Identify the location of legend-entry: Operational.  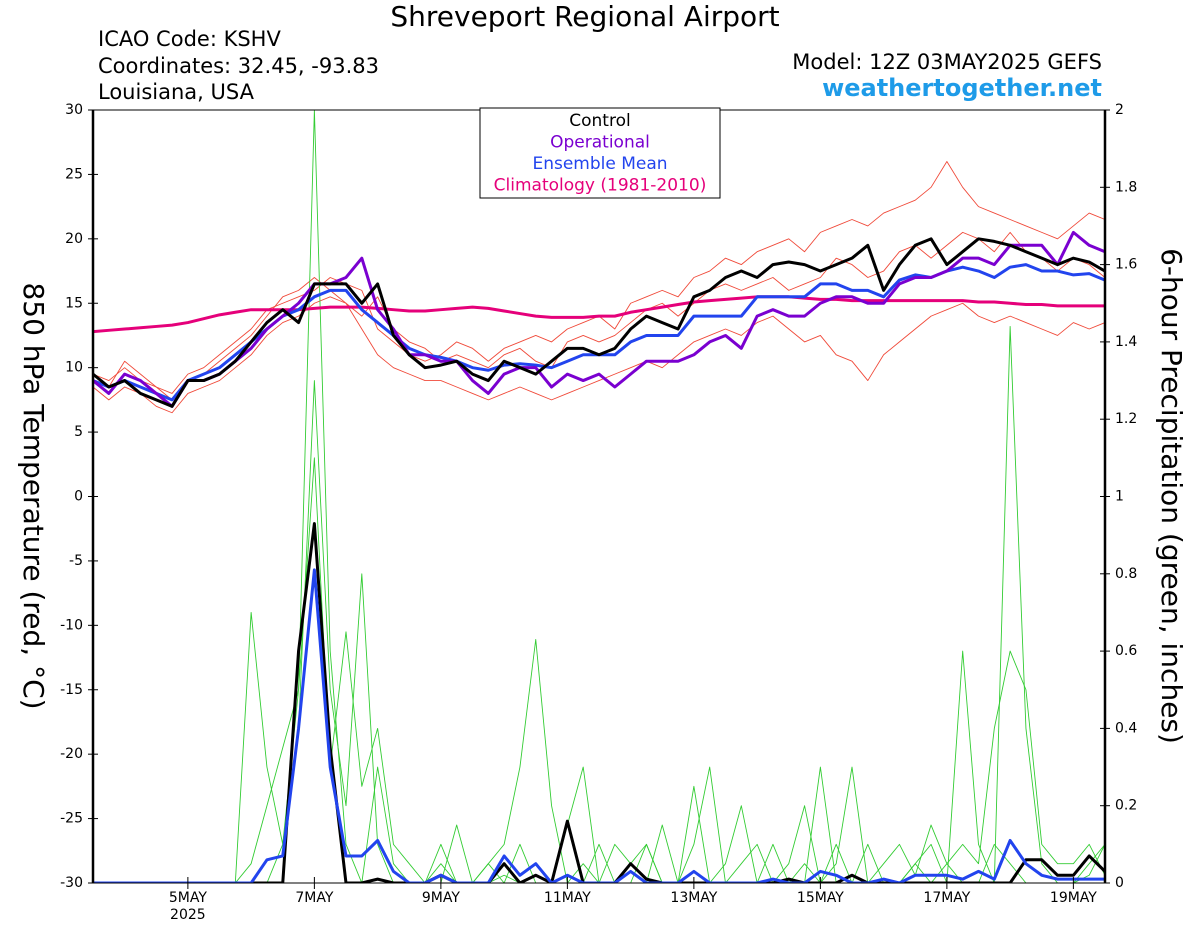
(600, 143).